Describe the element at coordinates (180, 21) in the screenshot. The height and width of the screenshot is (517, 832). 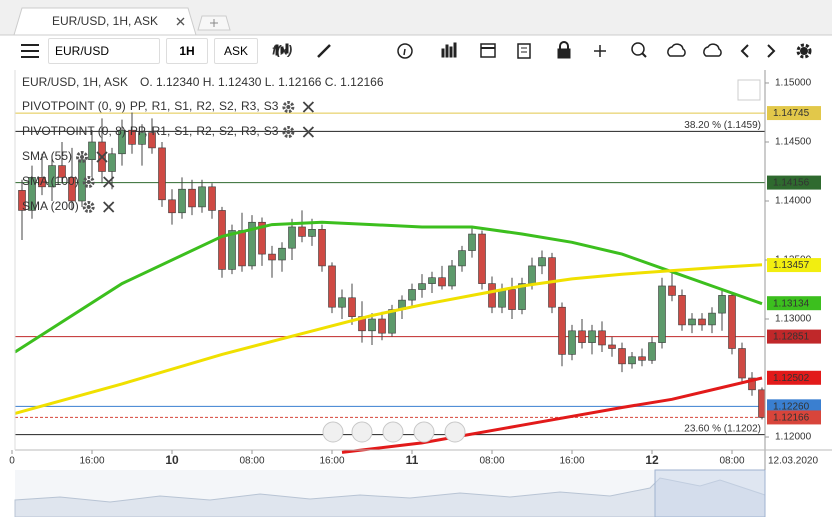
I see `tab-close` at that location.